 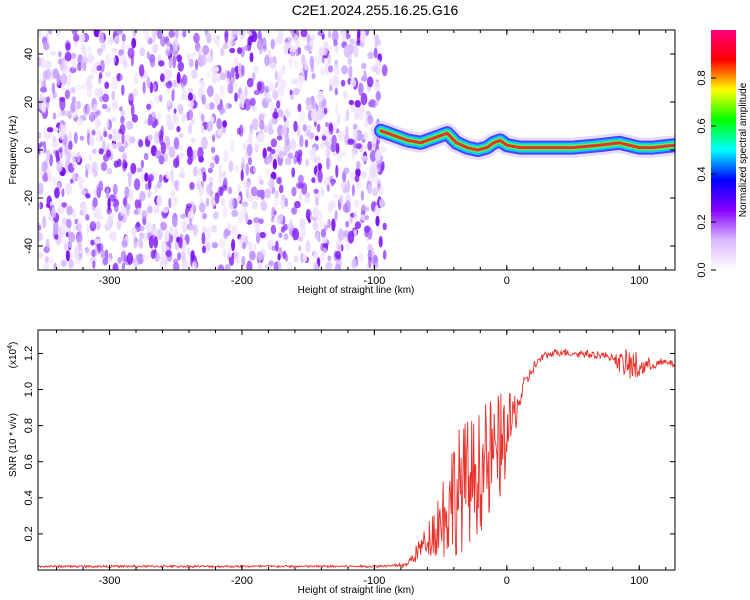 I want to click on y-tick-label: 0.4, so click(x=29, y=497).